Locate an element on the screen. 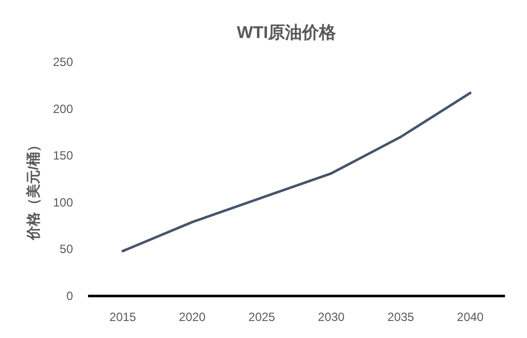  x-tick-label: 2020 is located at coordinates (192, 317).